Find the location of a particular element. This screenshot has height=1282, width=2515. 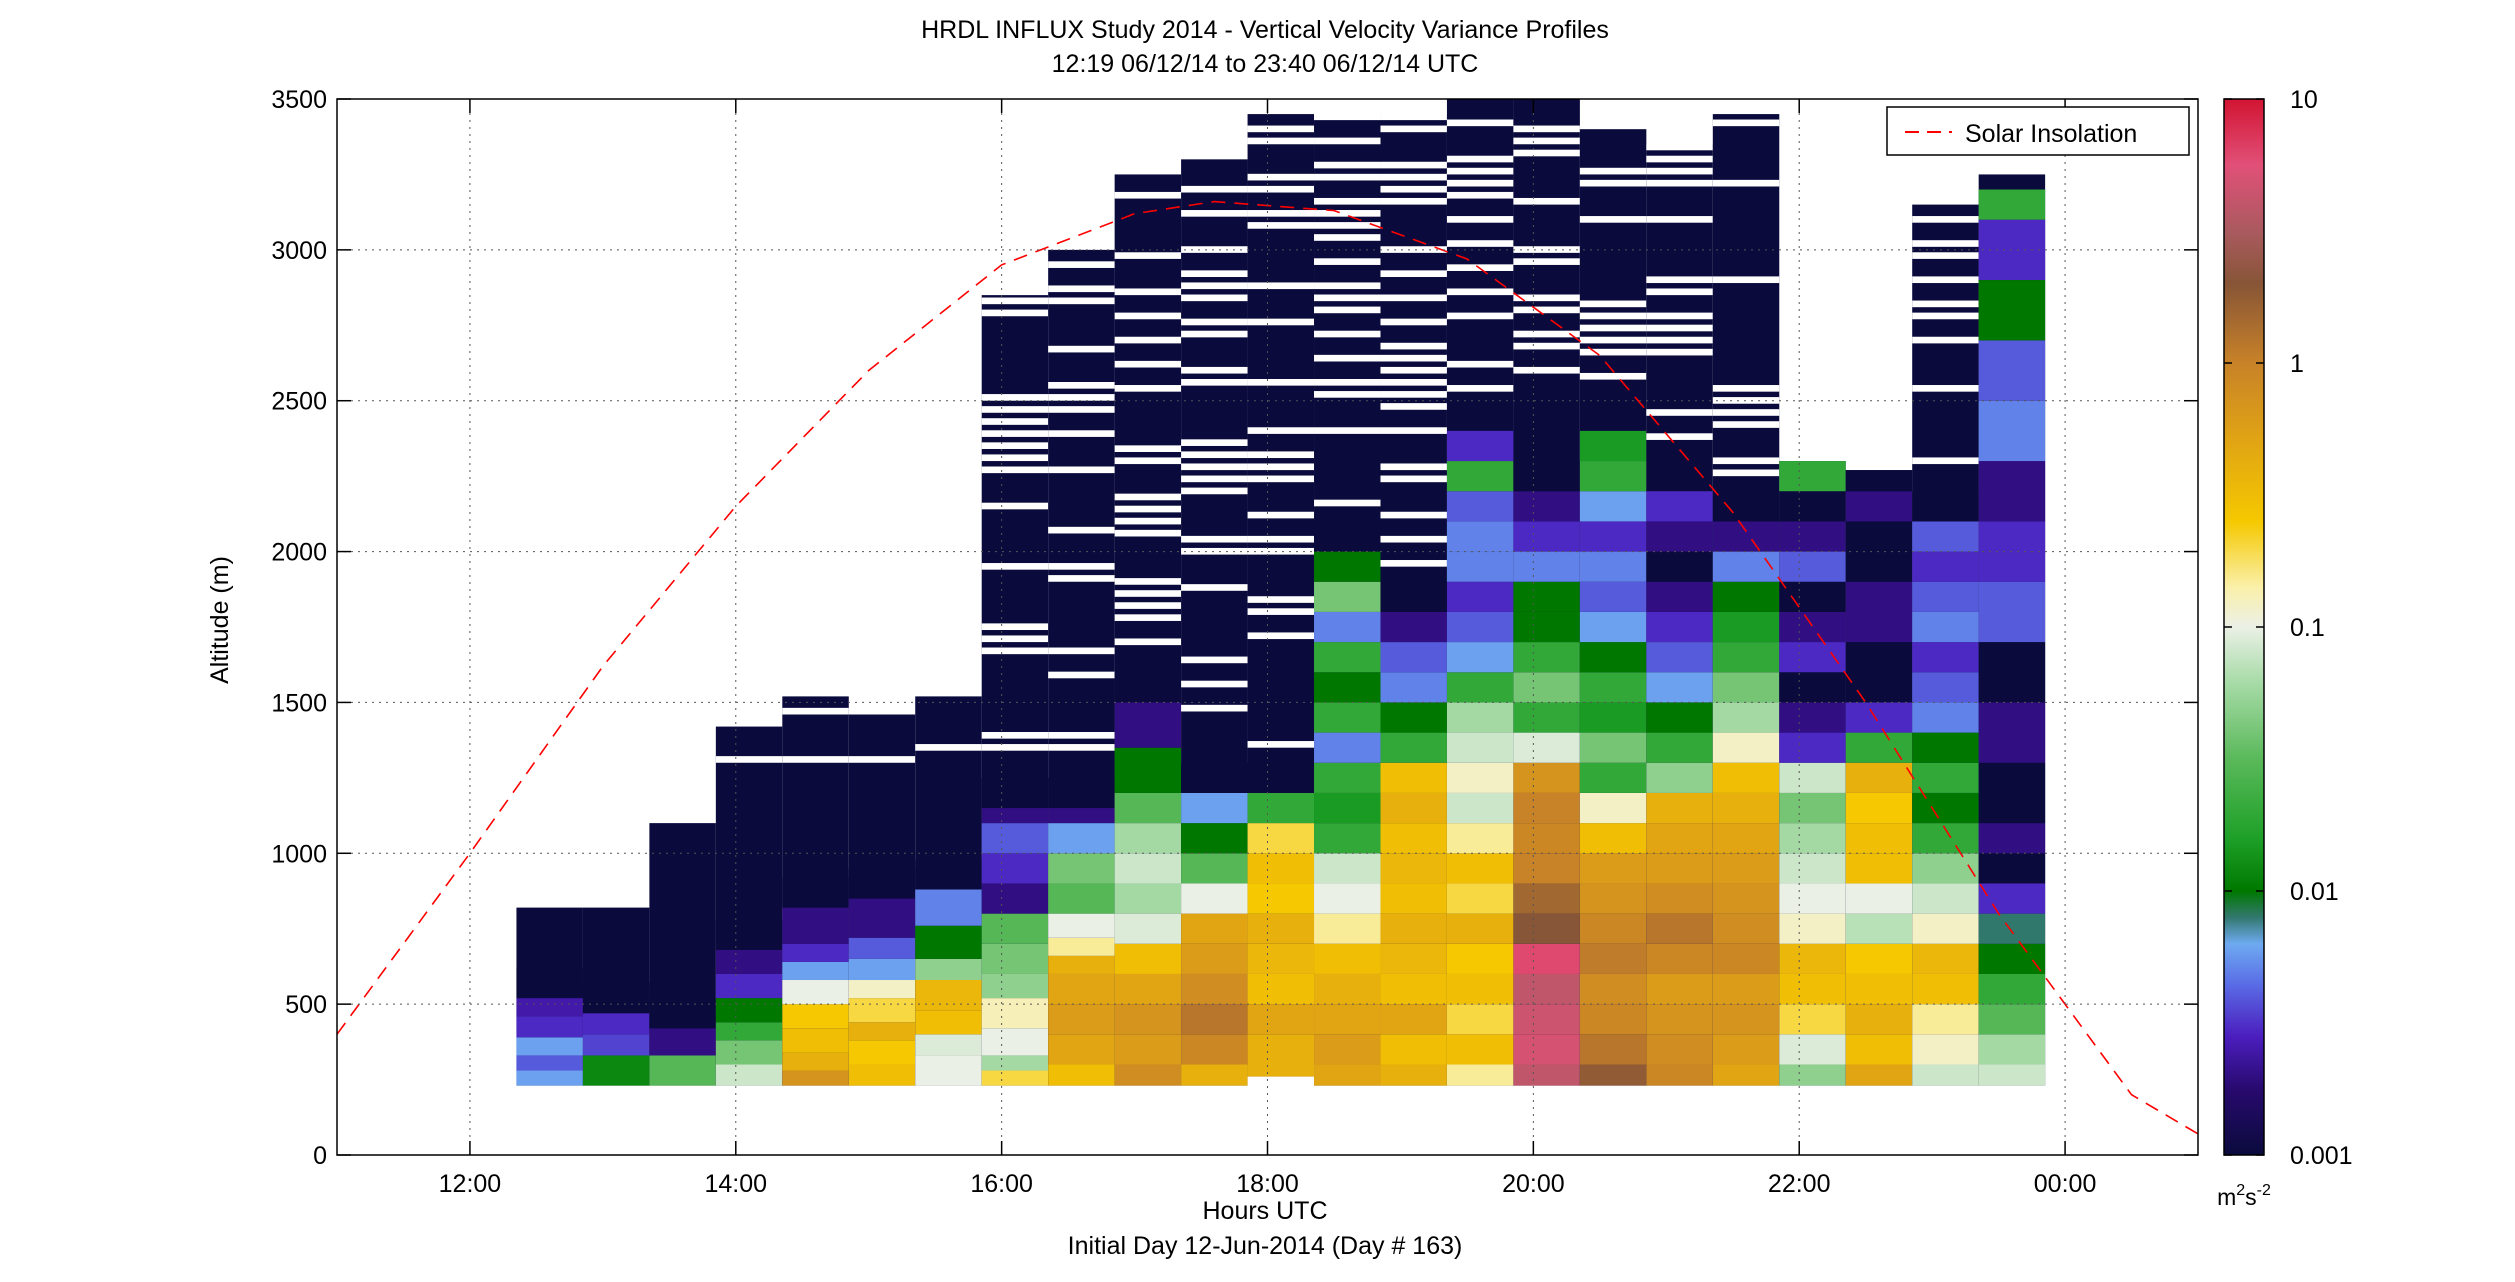

colorbar-tick-label: 1 is located at coordinates (2297, 364).